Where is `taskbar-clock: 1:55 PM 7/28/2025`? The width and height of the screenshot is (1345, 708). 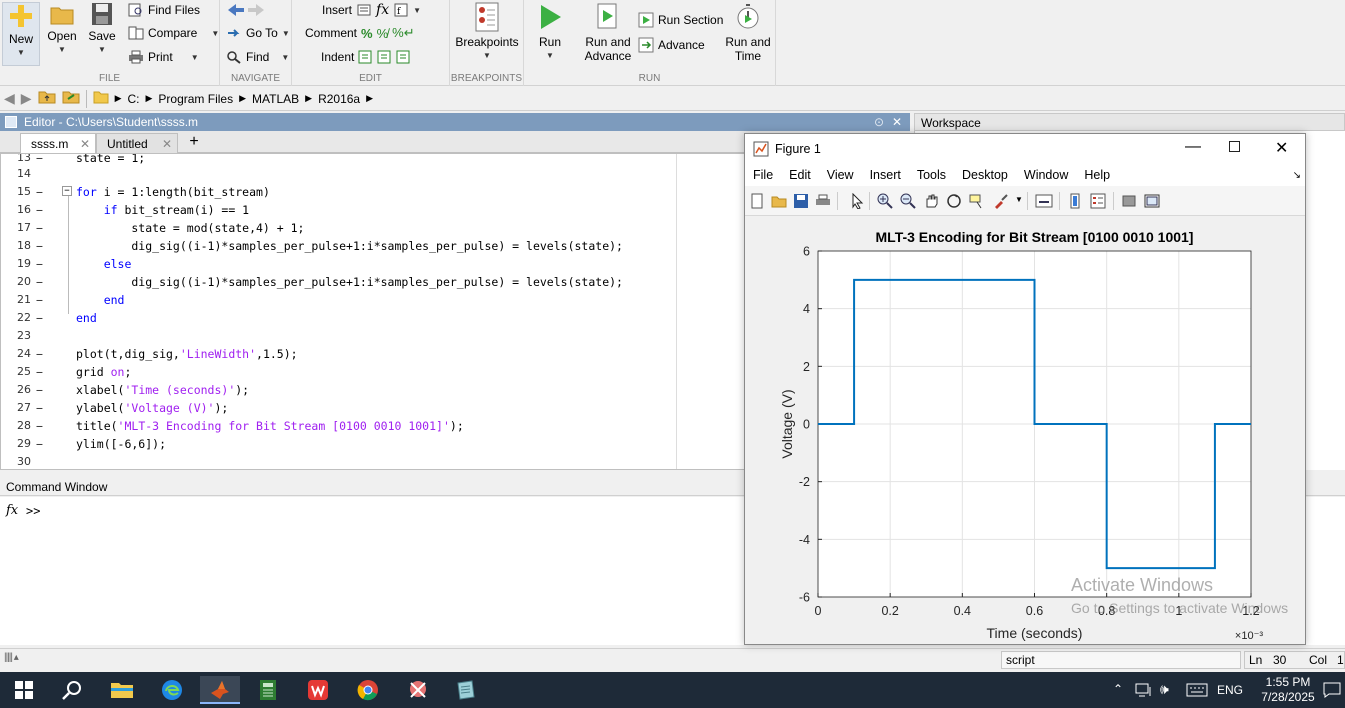 taskbar-clock: 1:55 PM 7/28/2025 is located at coordinates (1288, 689).